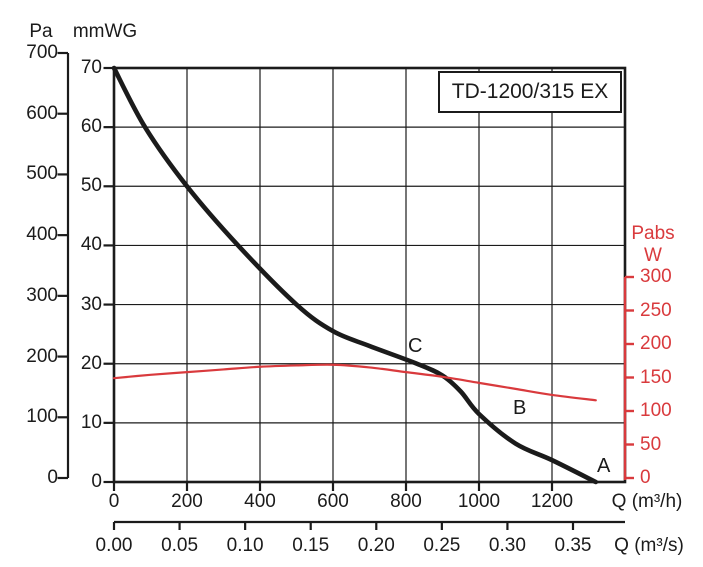 This screenshot has height=567, width=703. Describe the element at coordinates (656, 377) in the screenshot. I see `pabs-tick-label-150: 150` at that location.